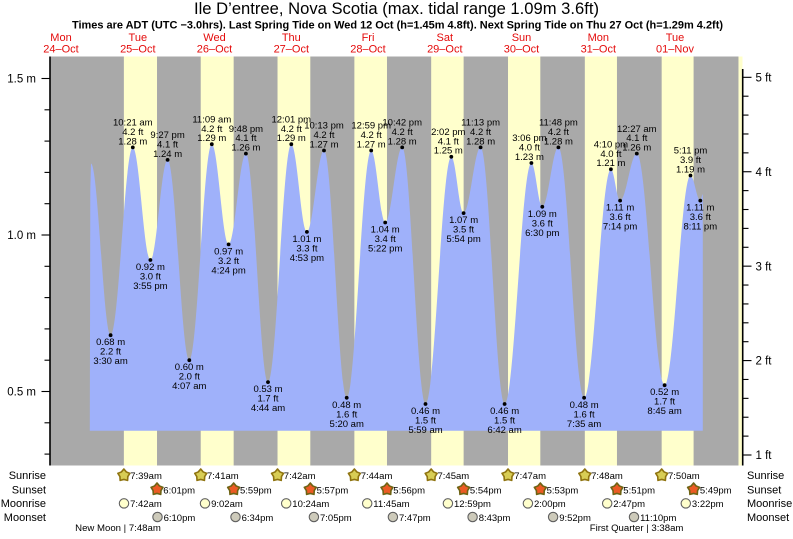 This screenshot has width=793, height=539. I want to click on svg-text: 7:47pm, so click(415, 518).